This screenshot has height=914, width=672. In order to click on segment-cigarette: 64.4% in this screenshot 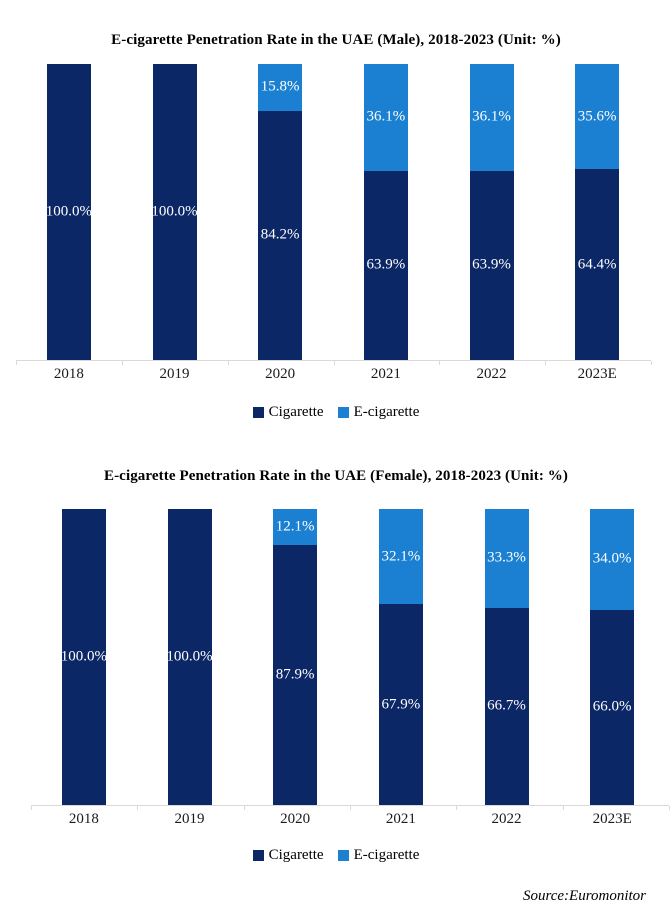, I will do `click(597, 264)`.